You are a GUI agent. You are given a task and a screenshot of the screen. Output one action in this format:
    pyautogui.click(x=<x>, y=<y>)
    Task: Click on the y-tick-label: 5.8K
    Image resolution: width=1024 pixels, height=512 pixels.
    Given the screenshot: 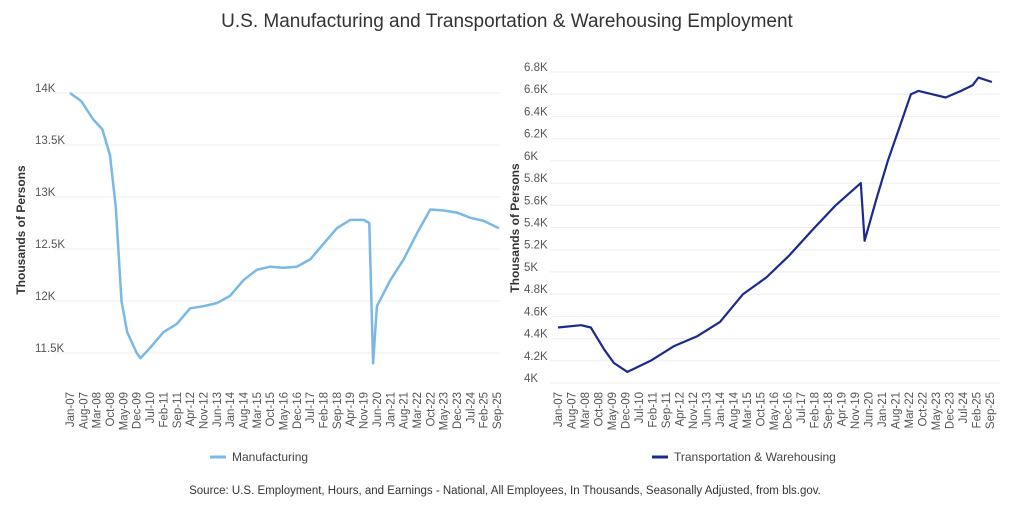 What is the action you would take?
    pyautogui.click(x=536, y=179)
    